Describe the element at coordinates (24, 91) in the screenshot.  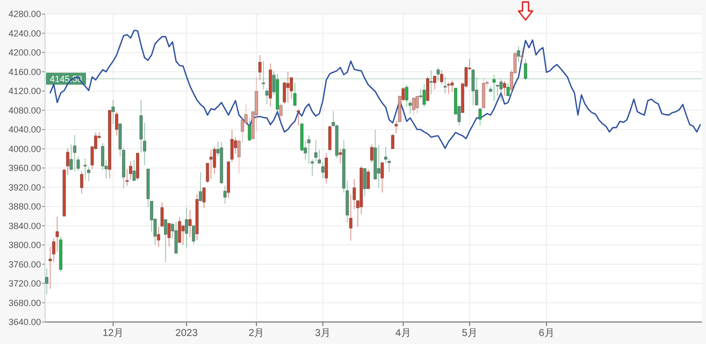
I see `y-tick-label: 4120.00` at that location.